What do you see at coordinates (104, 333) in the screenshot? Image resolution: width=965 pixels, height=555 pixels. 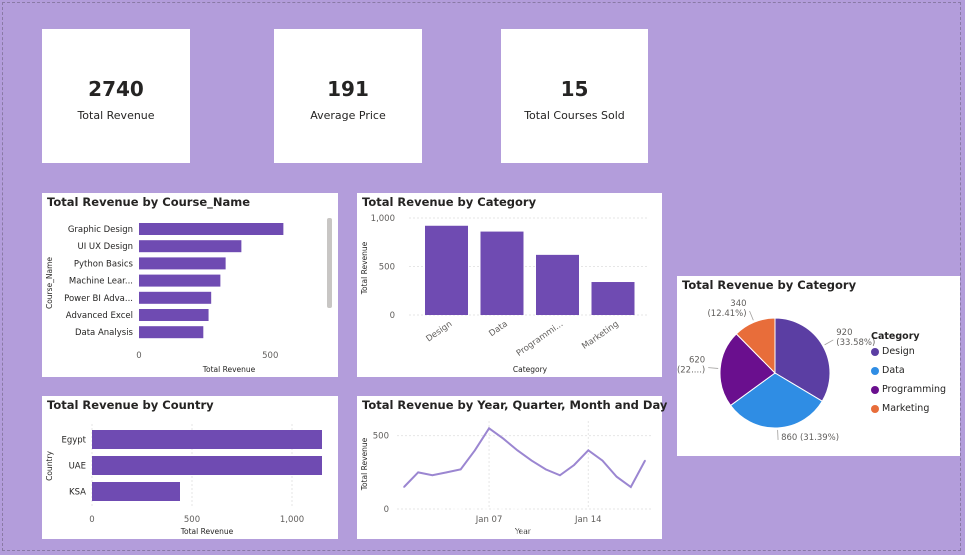 I see `category-tick-label: Data Analysis` at bounding box center [104, 333].